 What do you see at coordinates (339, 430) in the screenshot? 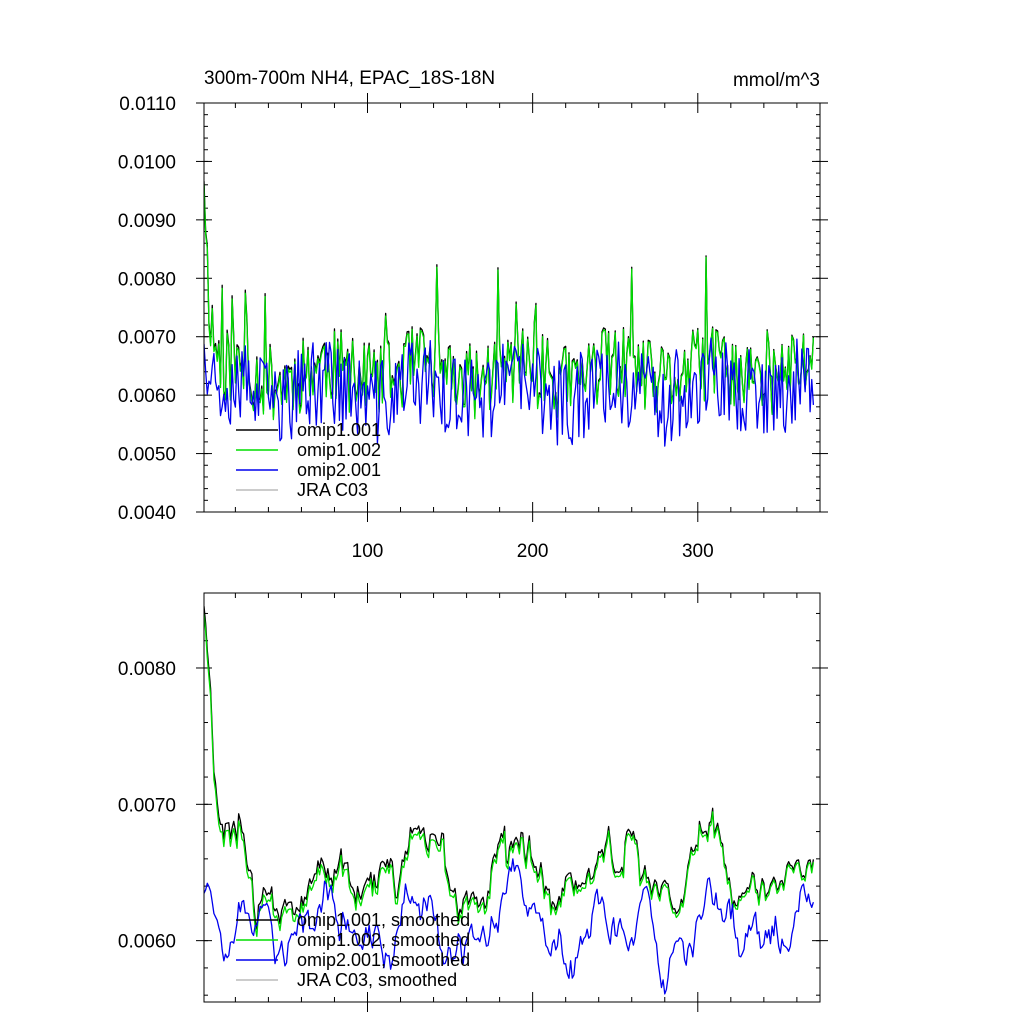
I see `legend-label: omip1.001` at bounding box center [339, 430].